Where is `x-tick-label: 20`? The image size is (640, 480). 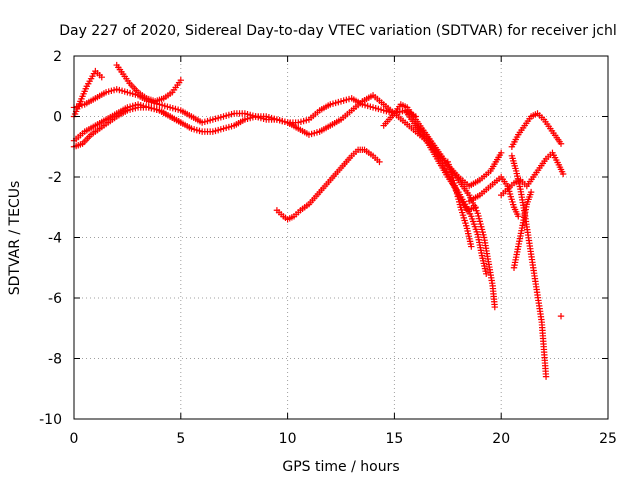
x-tick-label: 20 is located at coordinates (501, 439).